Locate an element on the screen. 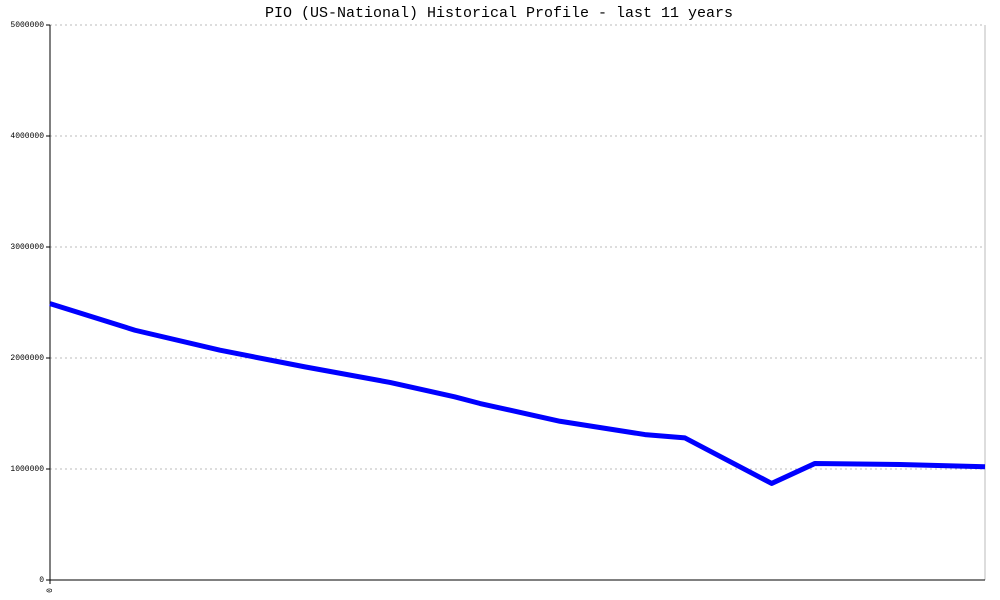 This screenshot has height=600, width=1000. x-tick-label: 0 is located at coordinates (50, 590).